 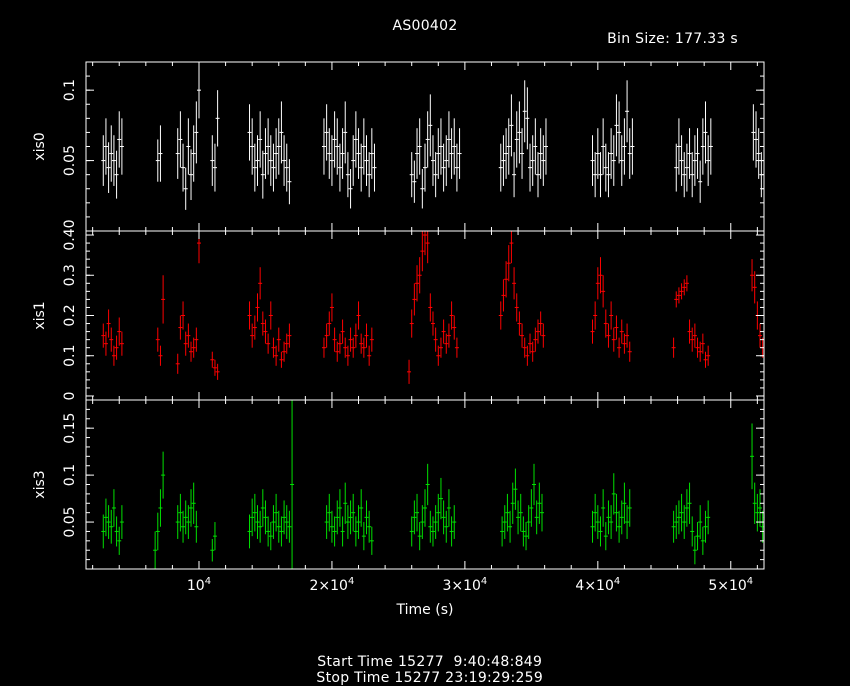 I want to click on start-time: Start Time 15277 9:40:48:849, so click(x=430, y=662).